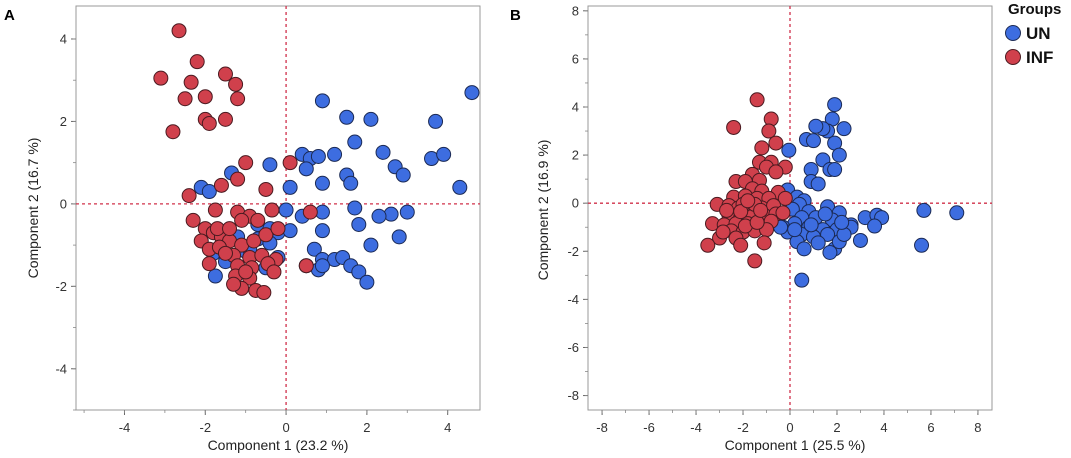 This screenshot has width=1071, height=458. What do you see at coordinates (33, 208) in the screenshot?
I see `panel-a-y-axis-title: Component 2 (16.7 %)` at bounding box center [33, 208].